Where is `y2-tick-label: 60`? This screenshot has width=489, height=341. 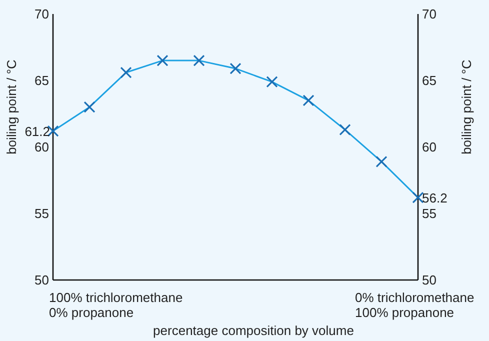
y2-tick-label: 60 is located at coordinates (429, 147).